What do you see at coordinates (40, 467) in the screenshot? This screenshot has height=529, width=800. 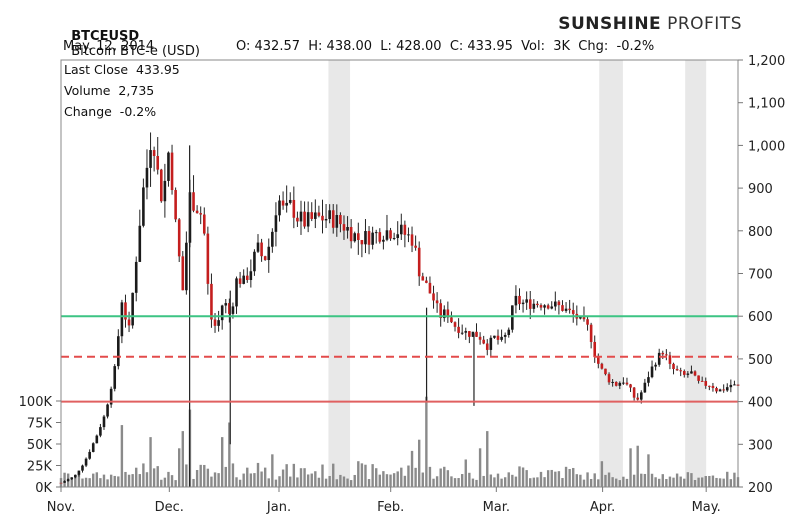 I see `volume-tick-label: 25K` at bounding box center [40, 467].